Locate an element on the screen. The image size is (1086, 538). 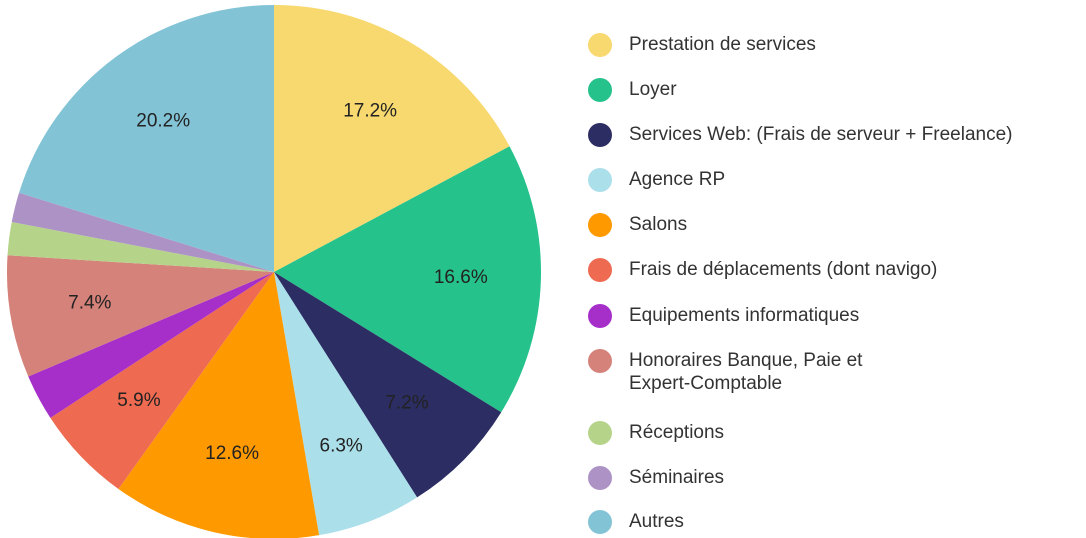
legend-item: Loyer is located at coordinates (632, 90).